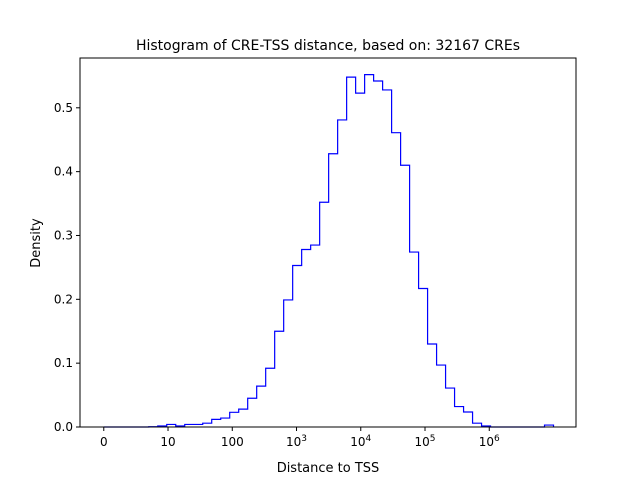 The image size is (640, 484). What do you see at coordinates (425, 441) in the screenshot?
I see `x-tick-label: 10⁵` at bounding box center [425, 441].